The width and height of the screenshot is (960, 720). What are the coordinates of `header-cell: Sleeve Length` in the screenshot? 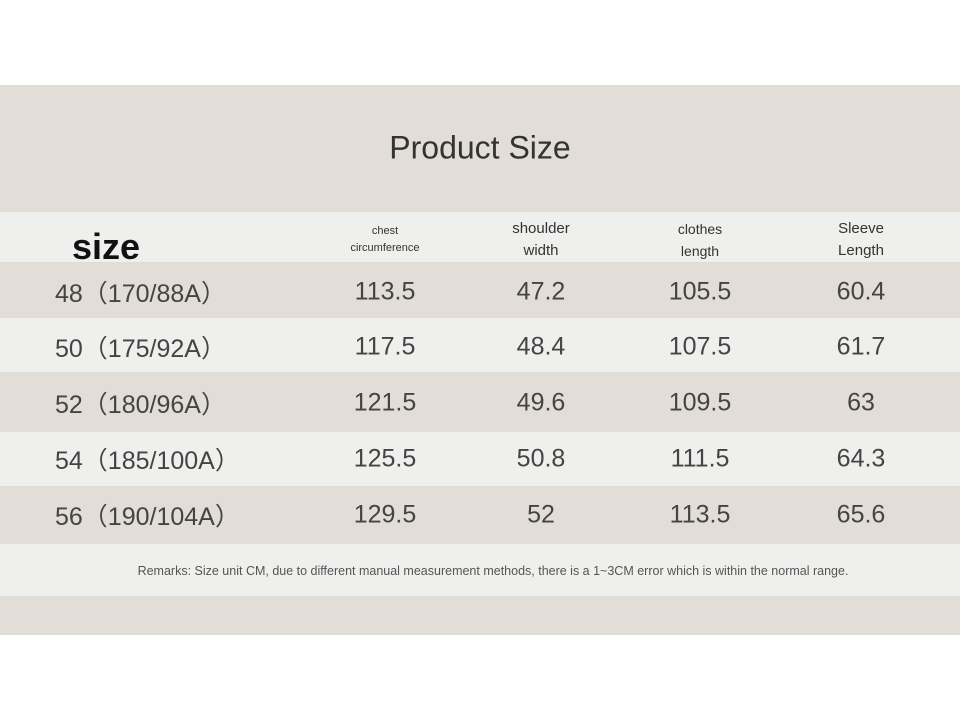 It's located at (861, 239).